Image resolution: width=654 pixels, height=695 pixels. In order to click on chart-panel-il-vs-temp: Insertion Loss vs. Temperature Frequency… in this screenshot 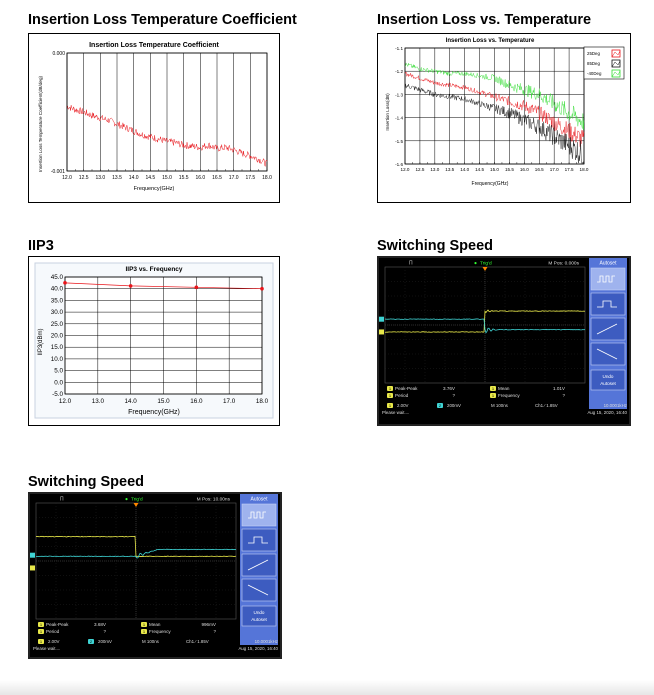, I will do `click(504, 118)`.